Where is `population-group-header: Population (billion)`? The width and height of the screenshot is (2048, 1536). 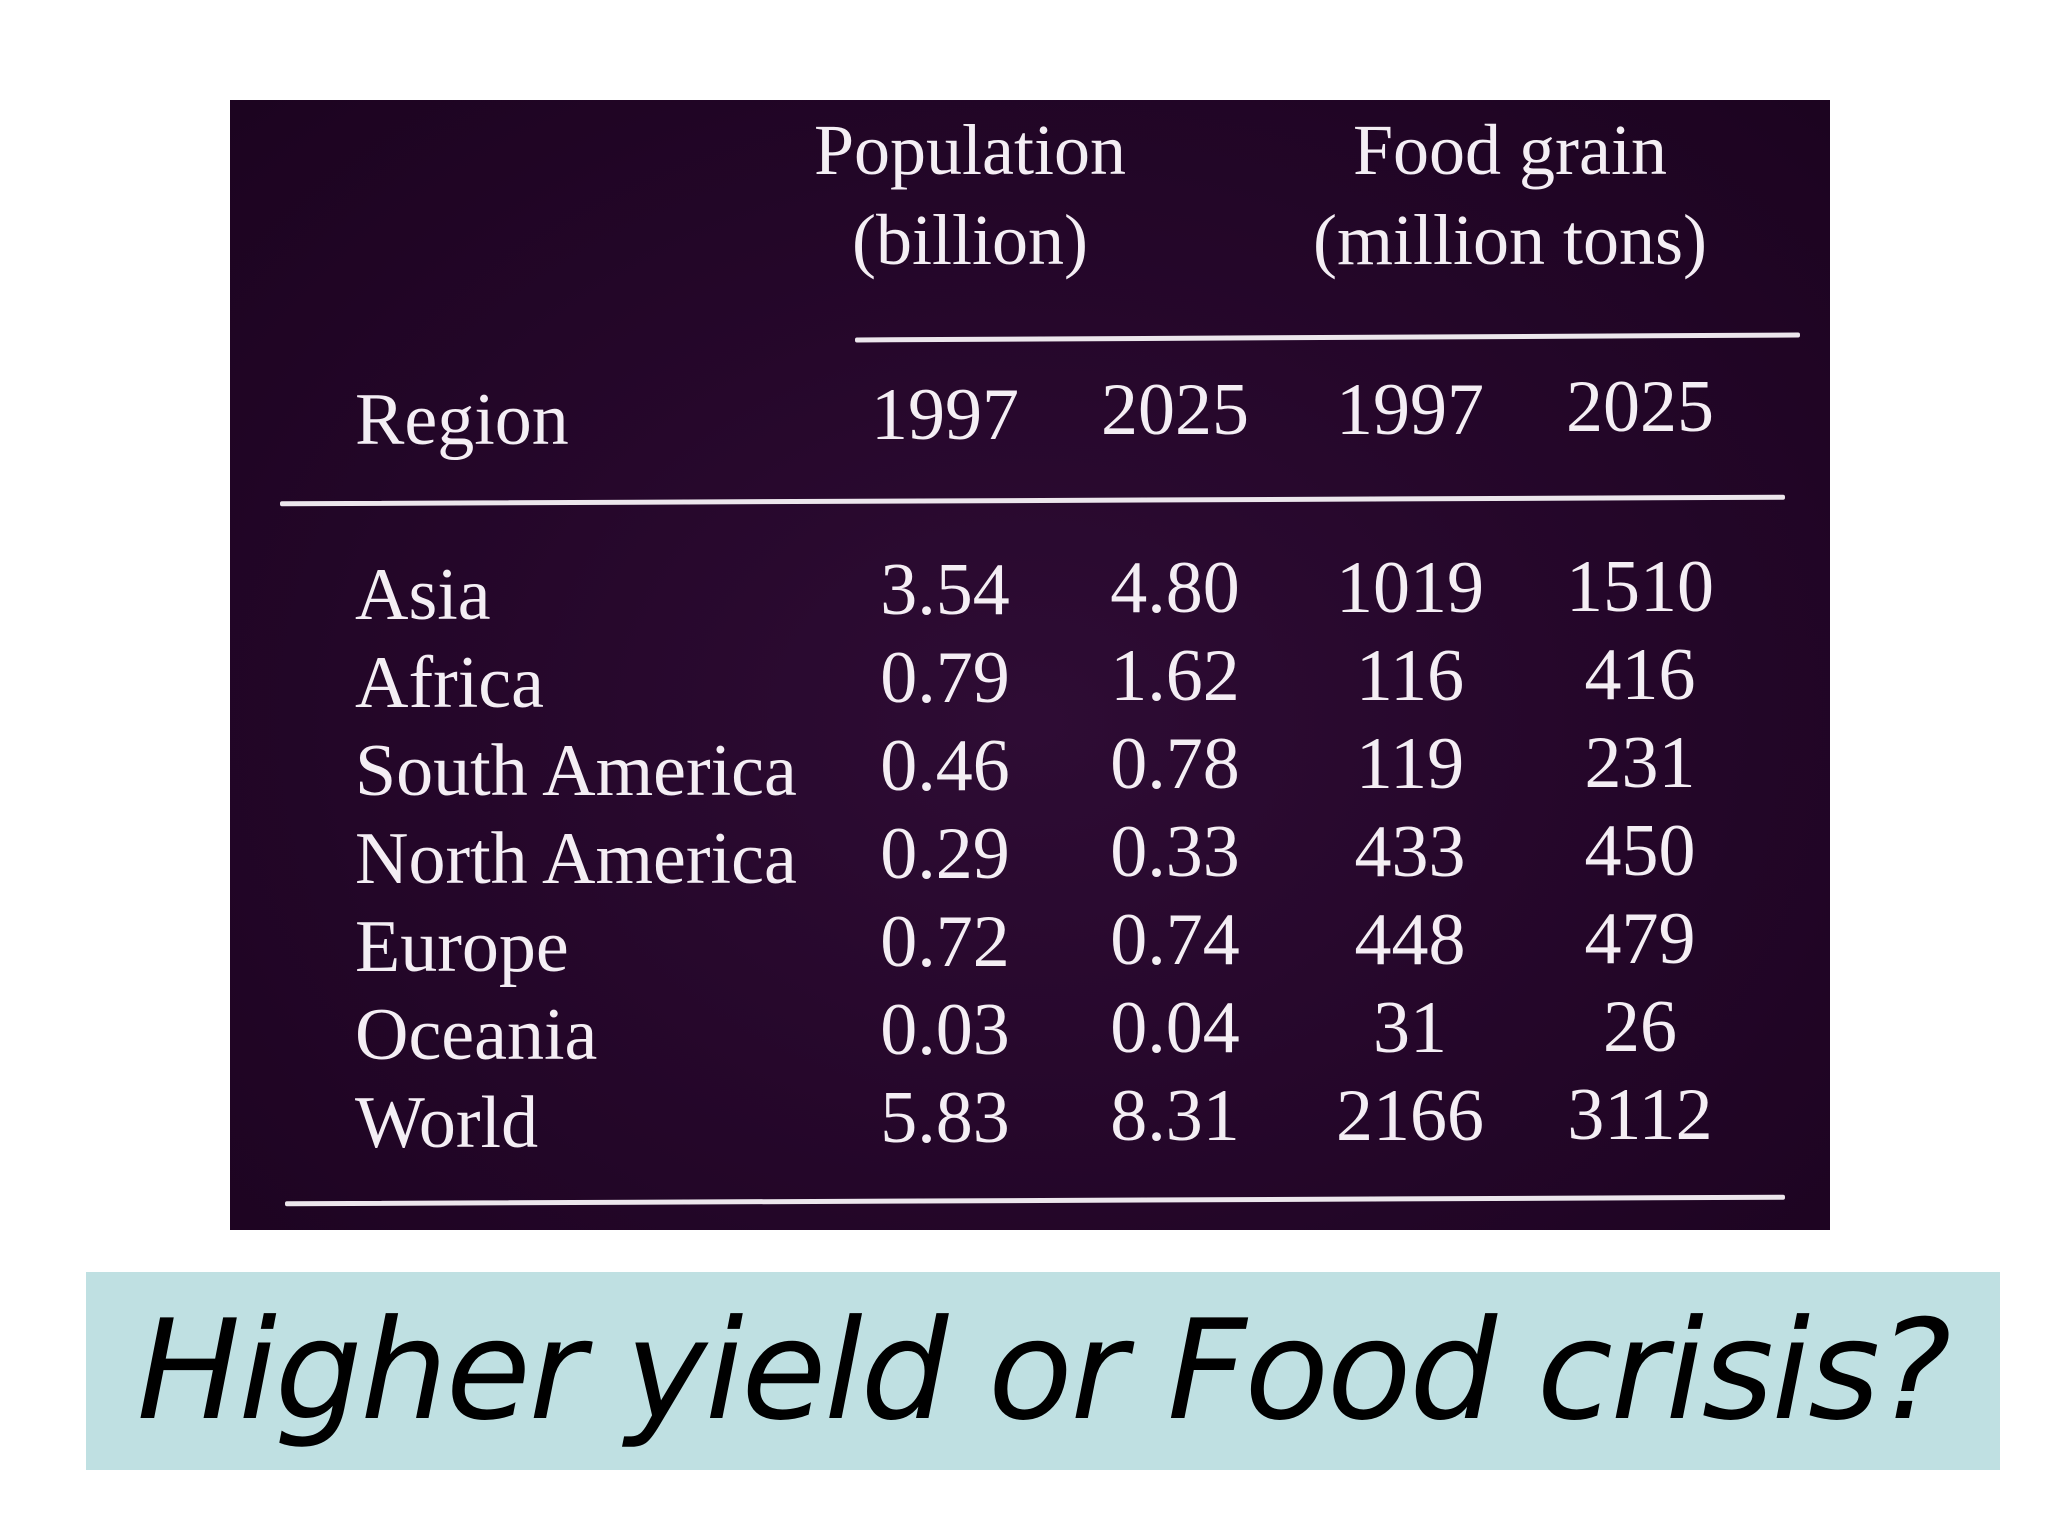 population-group-header: Population (billion) is located at coordinates (970, 195).